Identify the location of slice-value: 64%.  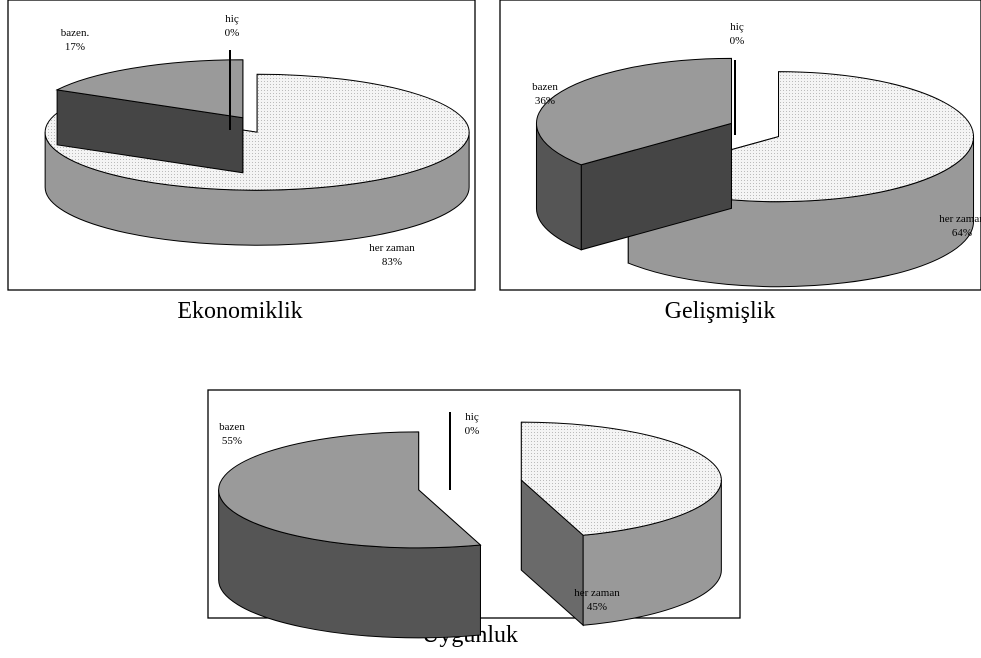
(962, 233).